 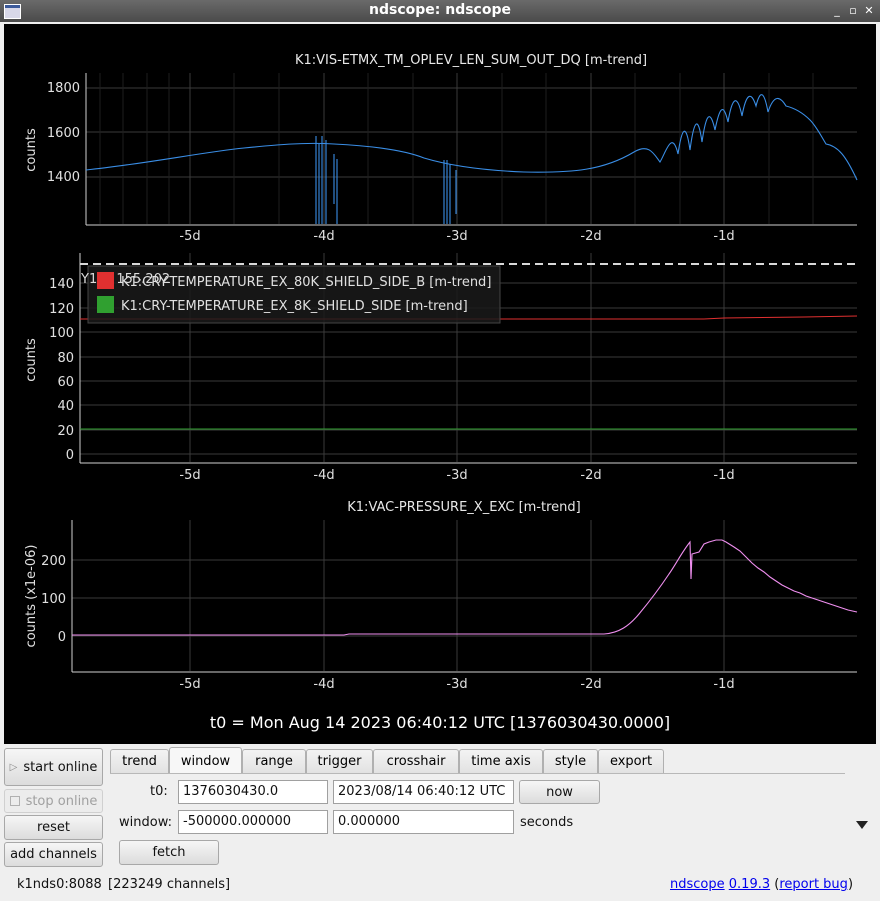 I want to click on tab-window: window, so click(x=205, y=760).